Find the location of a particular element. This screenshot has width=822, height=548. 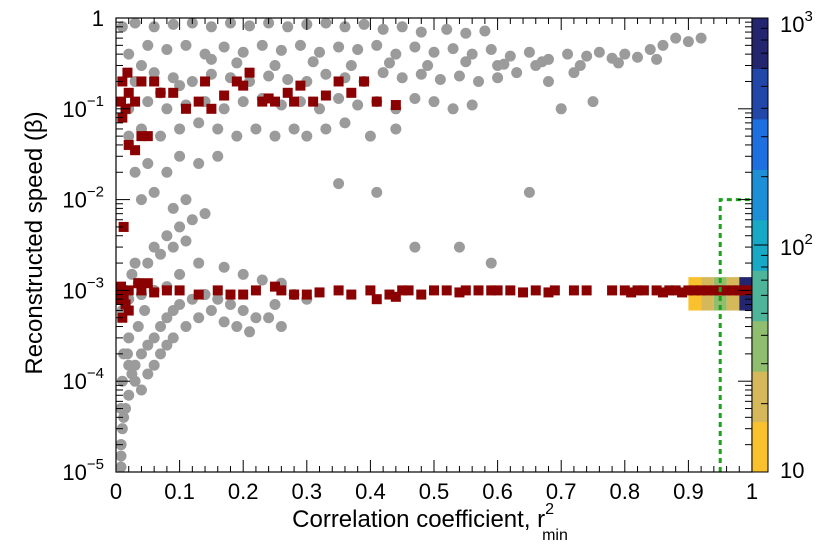

x-tick-label: 0.8 is located at coordinates (625, 491).